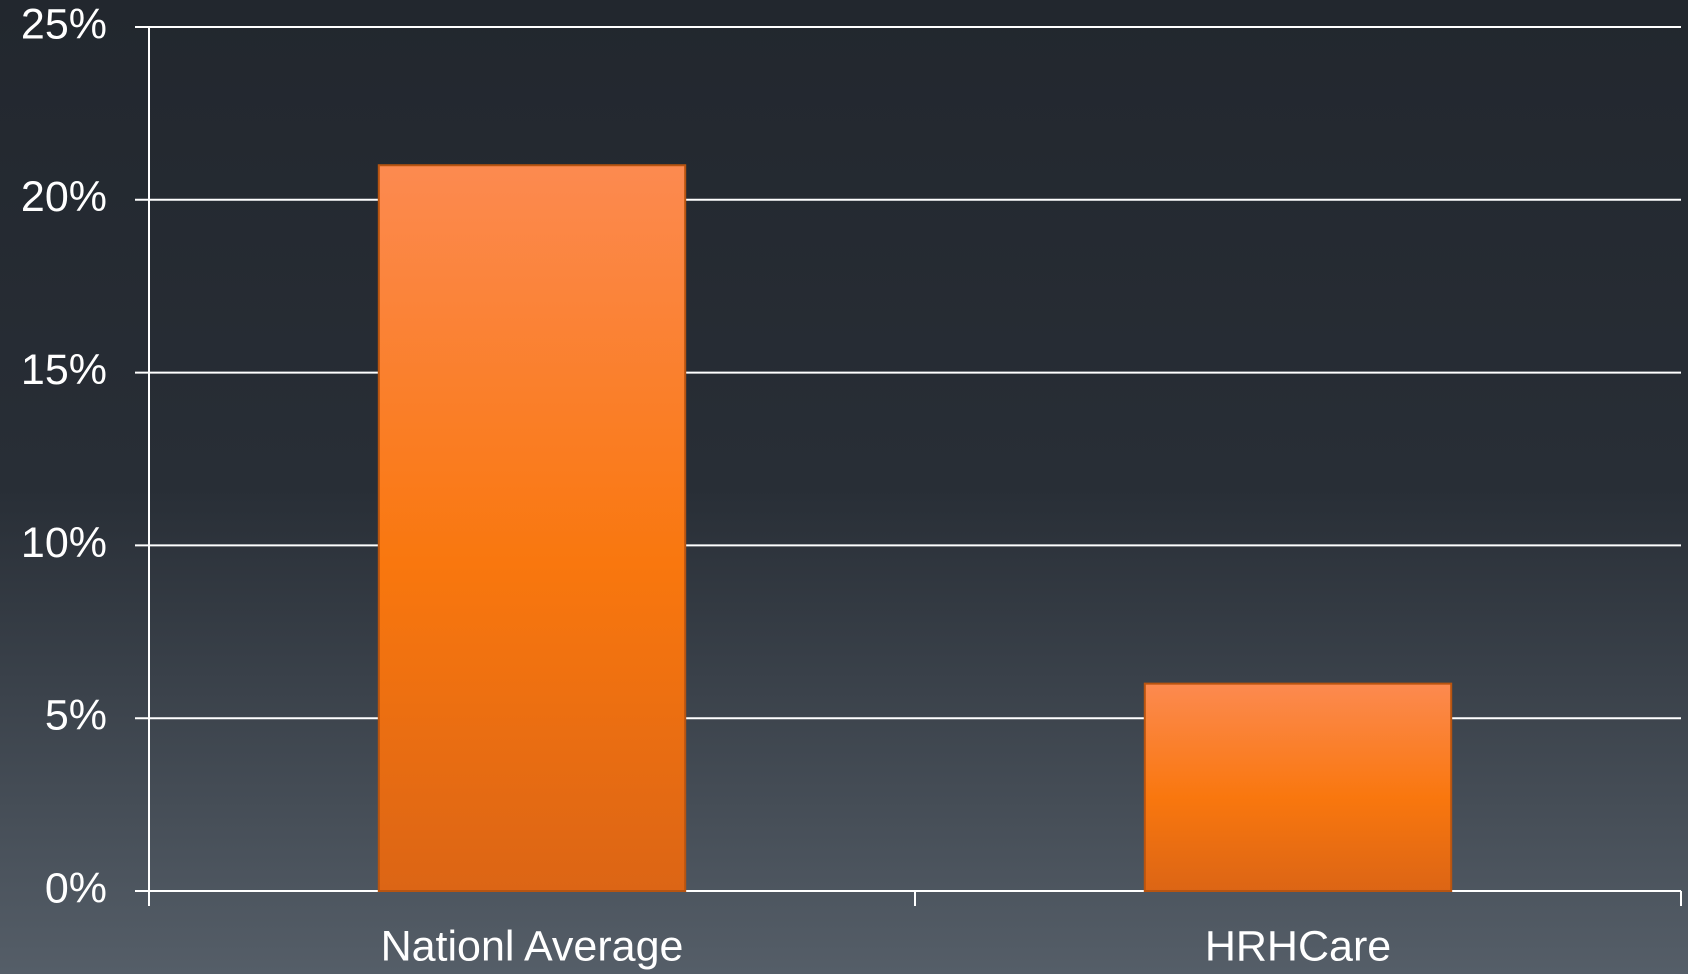 The height and width of the screenshot is (974, 1688). Describe the element at coordinates (76, 716) in the screenshot. I see `y-tick-label: 5%` at that location.